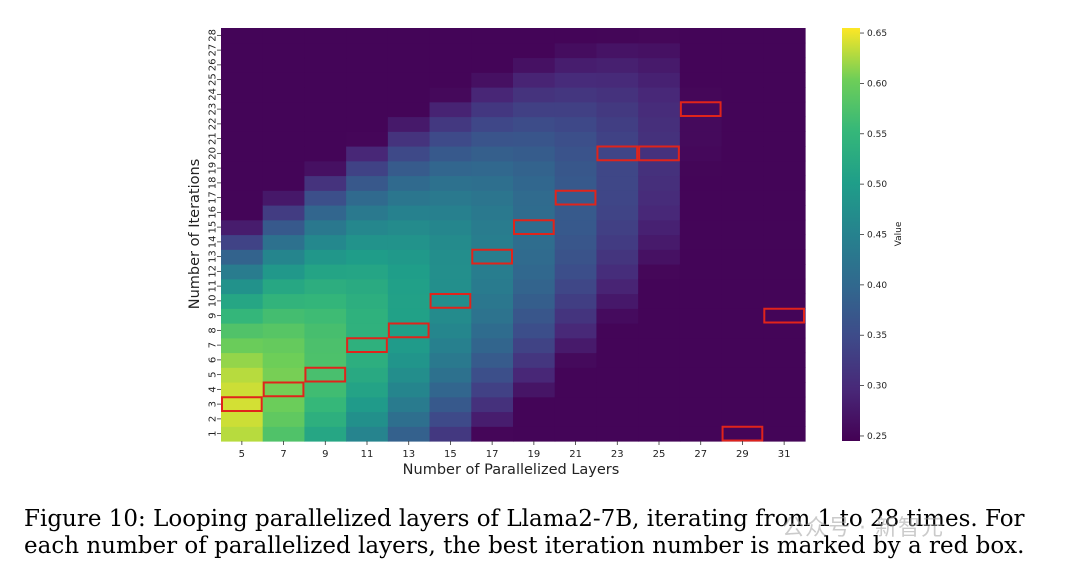 The width and height of the screenshot is (1080, 573). What do you see at coordinates (877, 84) in the screenshot?
I see `colorbar-tick-label: 0.60` at bounding box center [877, 84].